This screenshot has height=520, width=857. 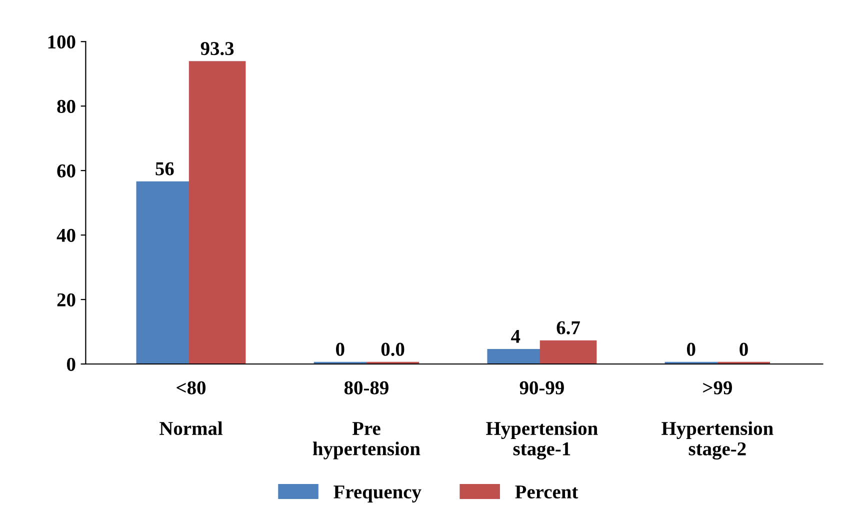 What do you see at coordinates (71, 364) in the screenshot?
I see `y-tick-label: 0` at bounding box center [71, 364].